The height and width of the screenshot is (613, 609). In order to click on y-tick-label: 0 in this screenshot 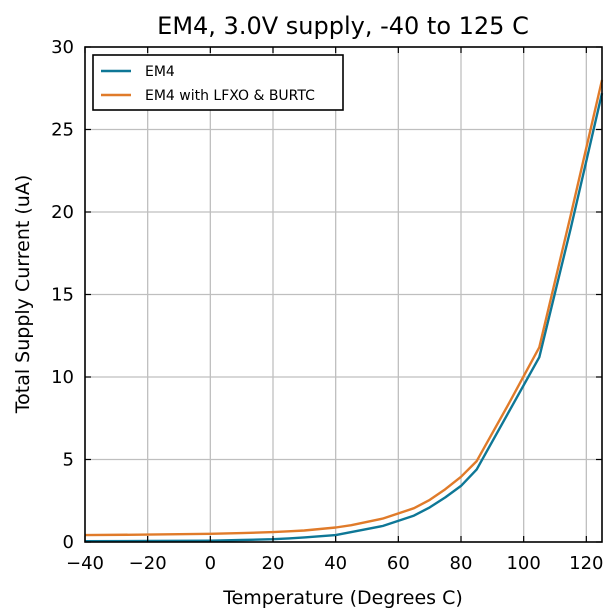, I will do `click(68, 542)`.